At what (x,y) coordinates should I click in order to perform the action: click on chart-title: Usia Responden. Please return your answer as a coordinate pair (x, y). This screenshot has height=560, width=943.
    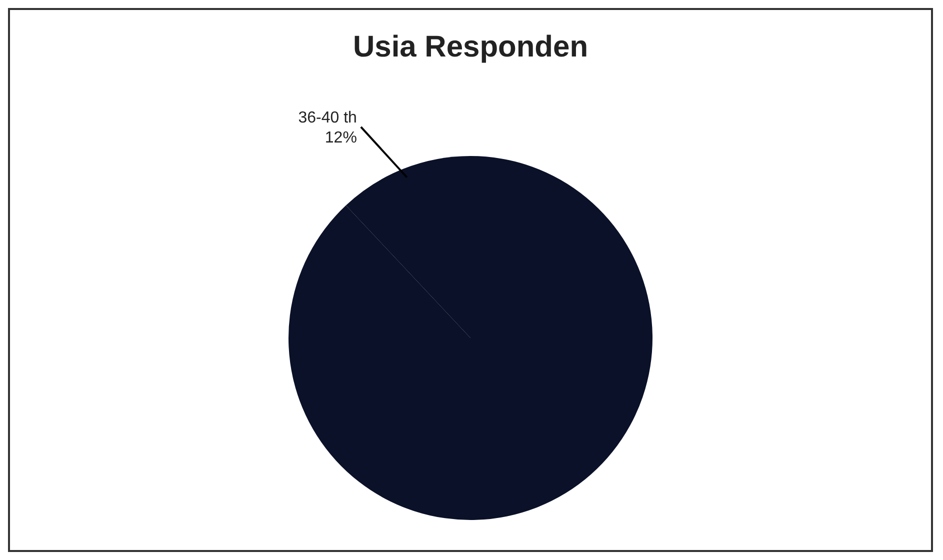
    Looking at the image, I should click on (470, 47).